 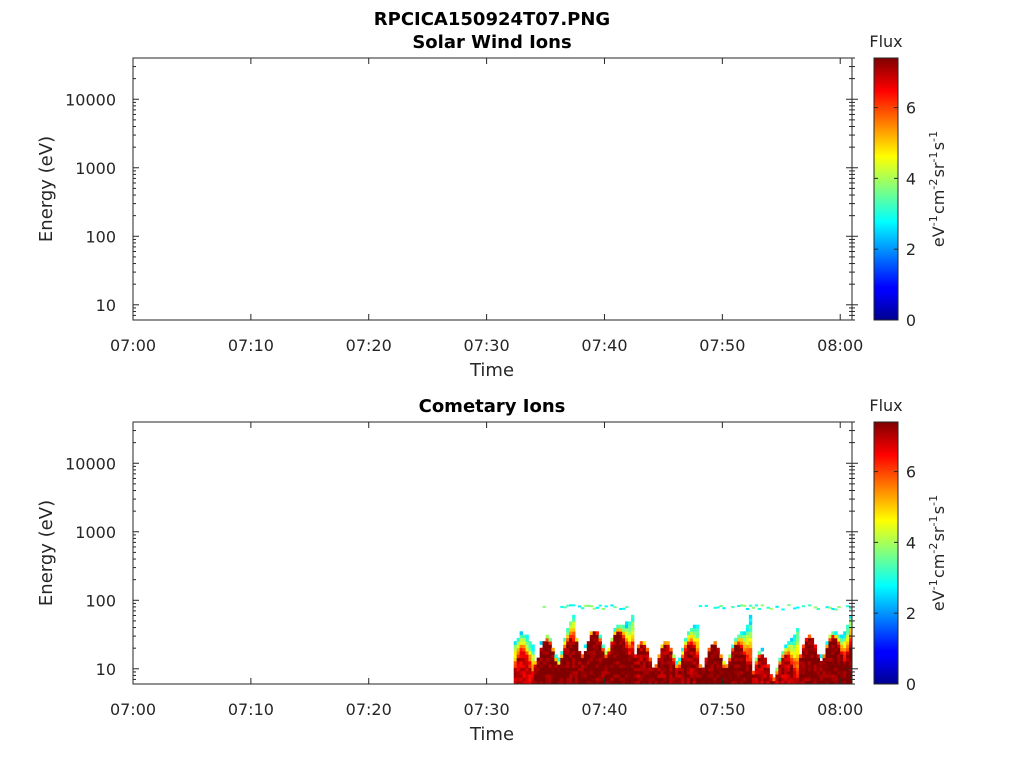 I want to click on colorbar-gradient, so click(x=886, y=553).